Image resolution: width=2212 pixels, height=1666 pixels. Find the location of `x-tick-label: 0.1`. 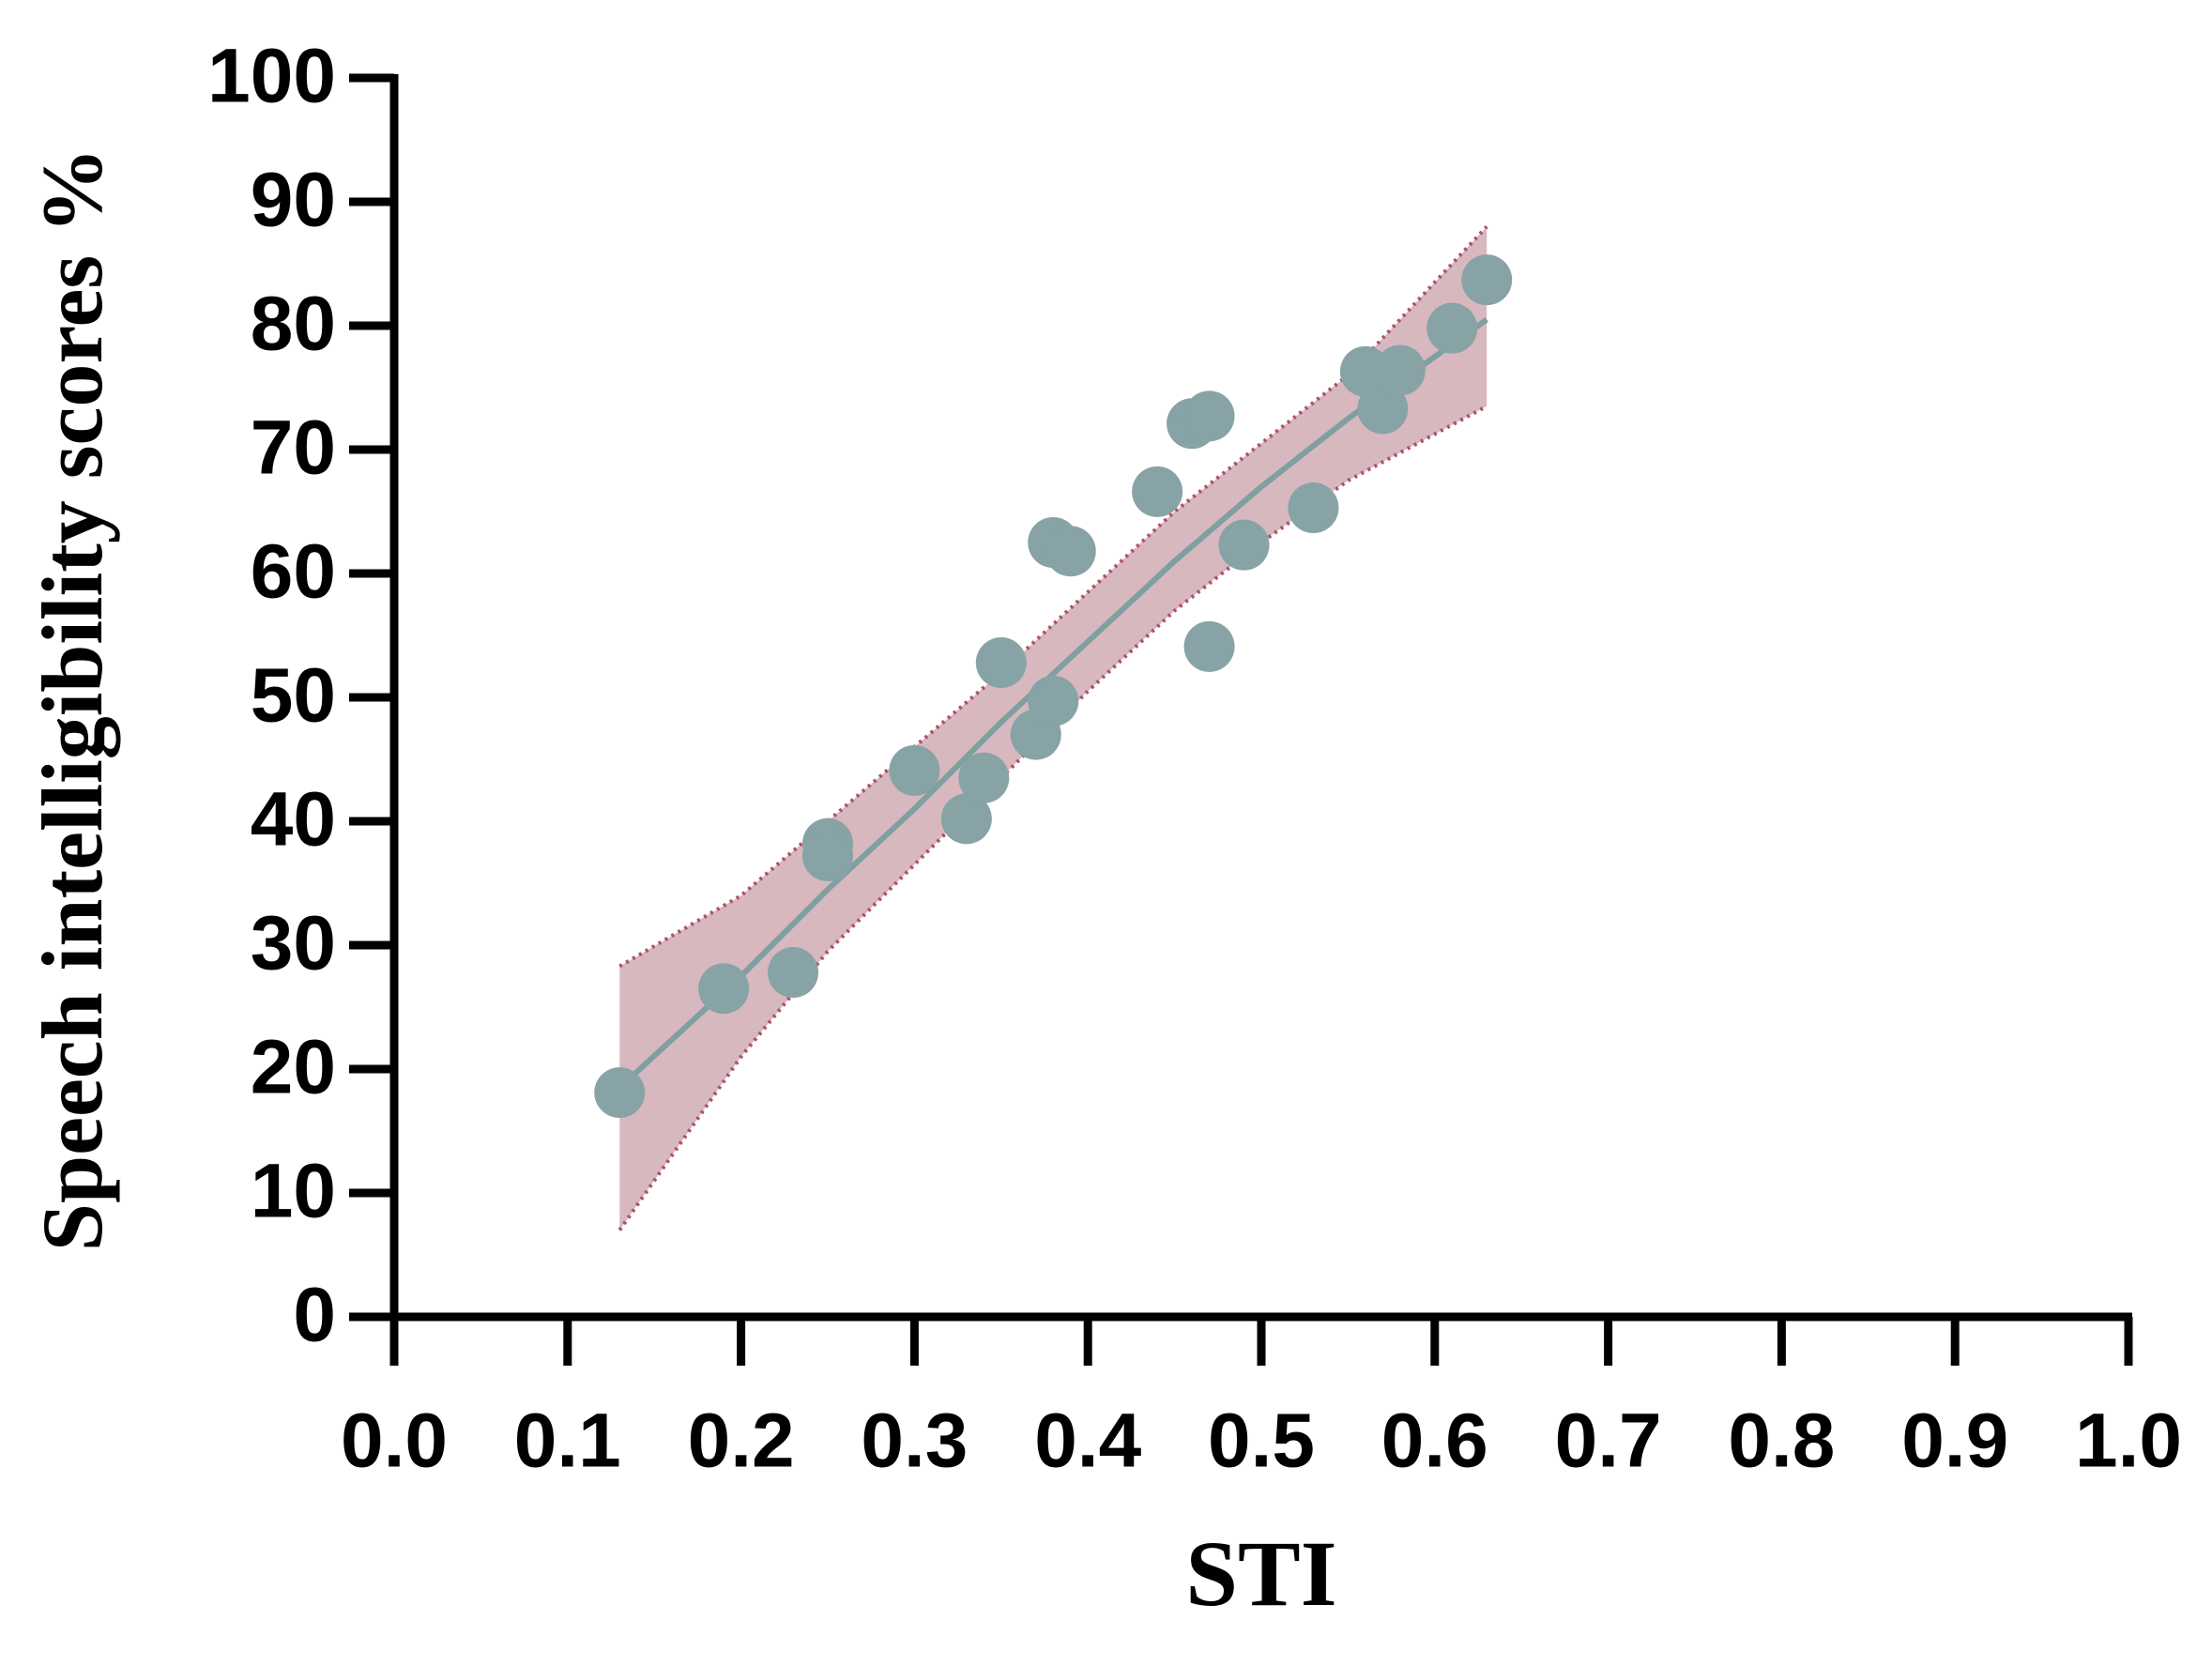

x-tick-label: 0.1 is located at coordinates (567, 1441).